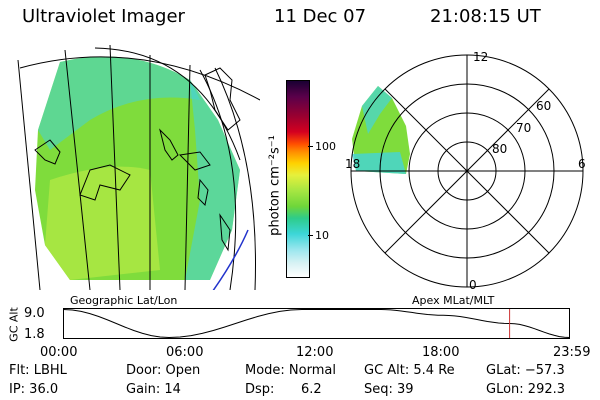  Describe the element at coordinates (310, 146) in the screenshot. I see `colorbar-tick-100-mark` at that location.